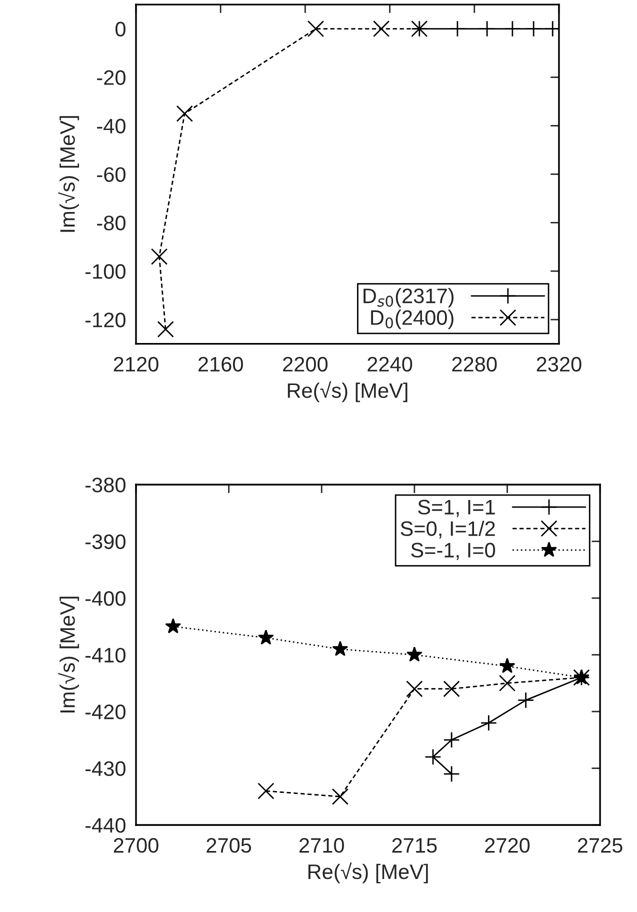 The height and width of the screenshot is (912, 637). I want to click on y-tick-label: -440, so click(106, 825).